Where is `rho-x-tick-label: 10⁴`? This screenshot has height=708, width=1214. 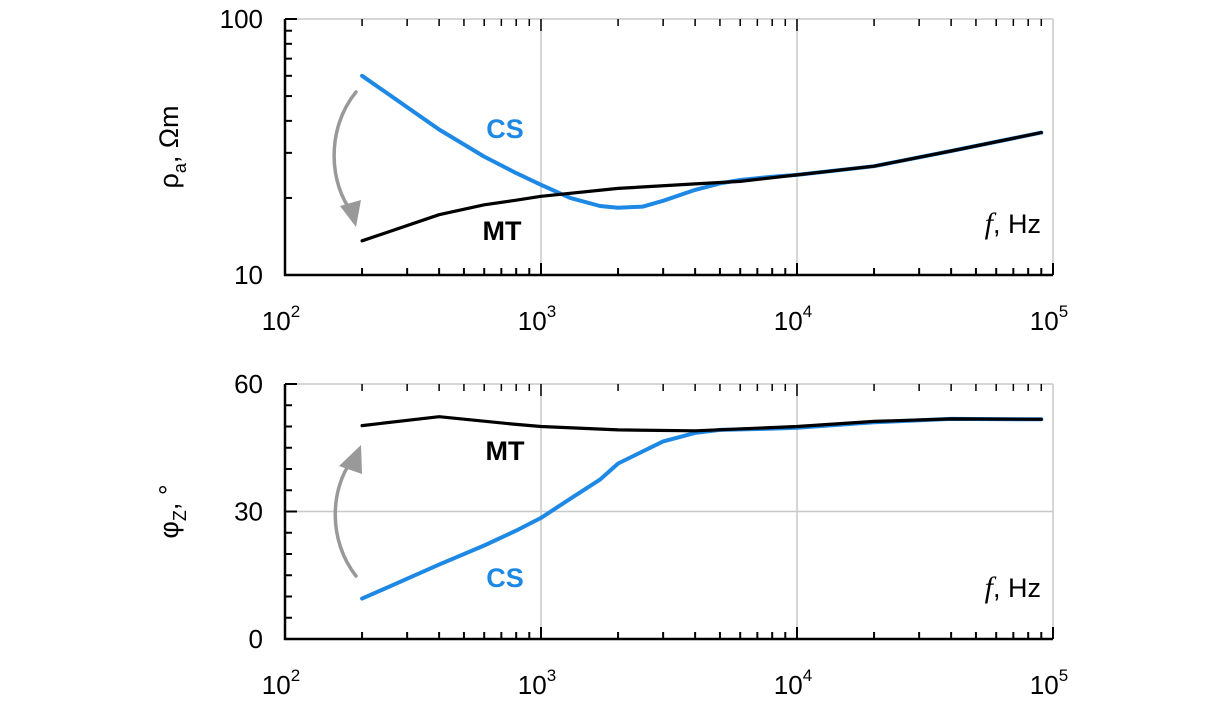
rho-x-tick-label: 10⁴ is located at coordinates (793, 319).